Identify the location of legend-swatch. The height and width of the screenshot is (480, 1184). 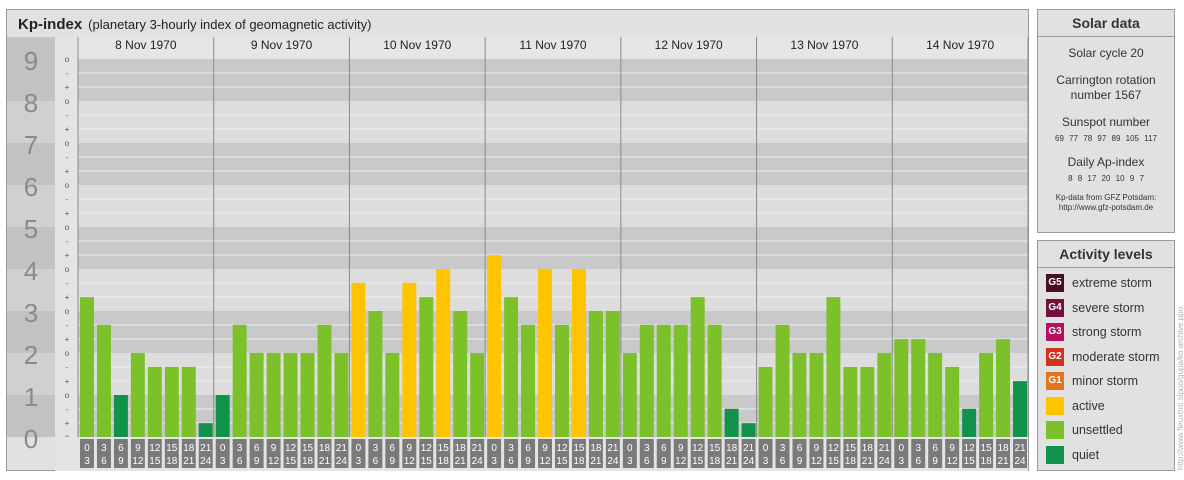
(1055, 430).